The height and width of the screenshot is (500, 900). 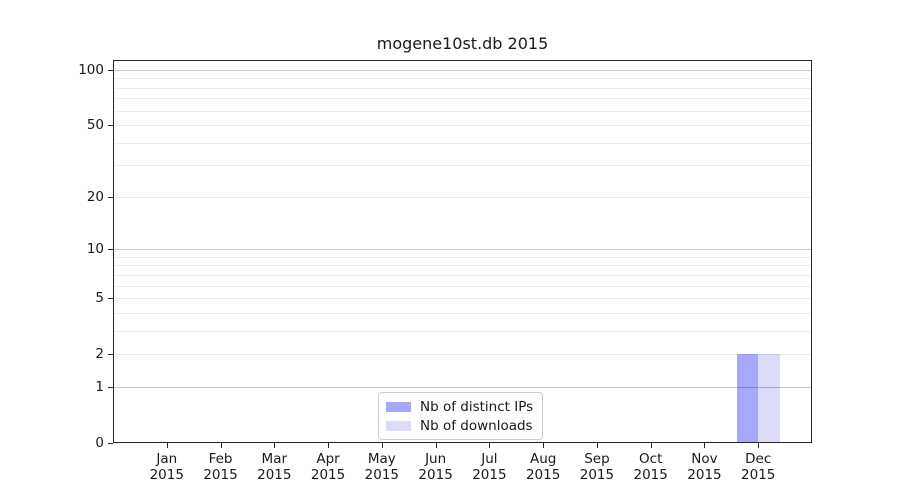 I want to click on x-tick-label: Feb 2015, so click(x=220, y=467).